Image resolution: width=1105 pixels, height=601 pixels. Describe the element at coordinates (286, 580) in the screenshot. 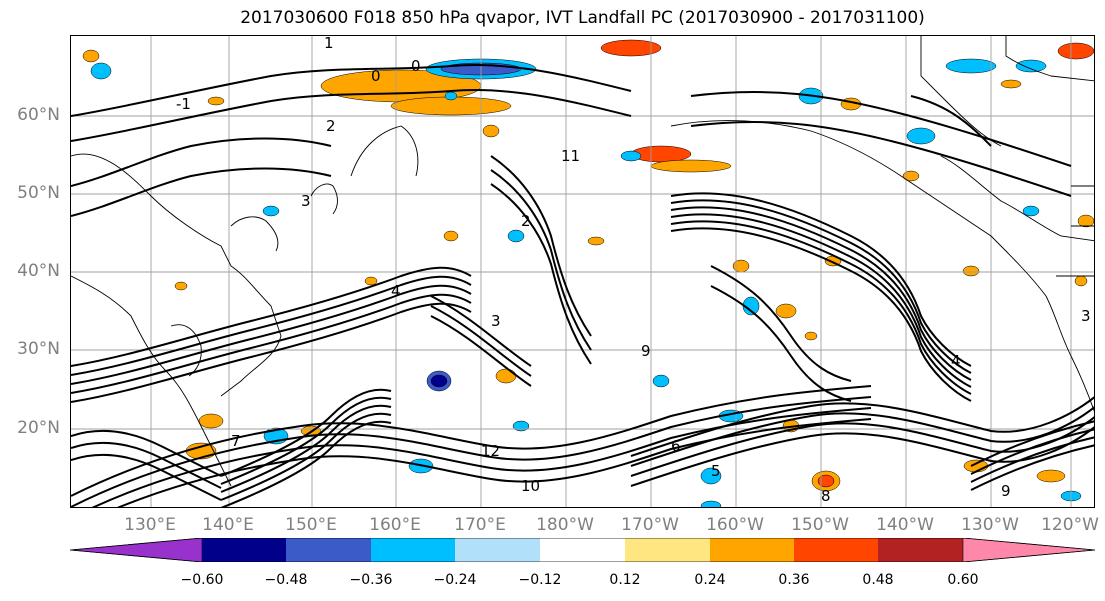

I see `colorbar-tick-label: −0.48` at that location.